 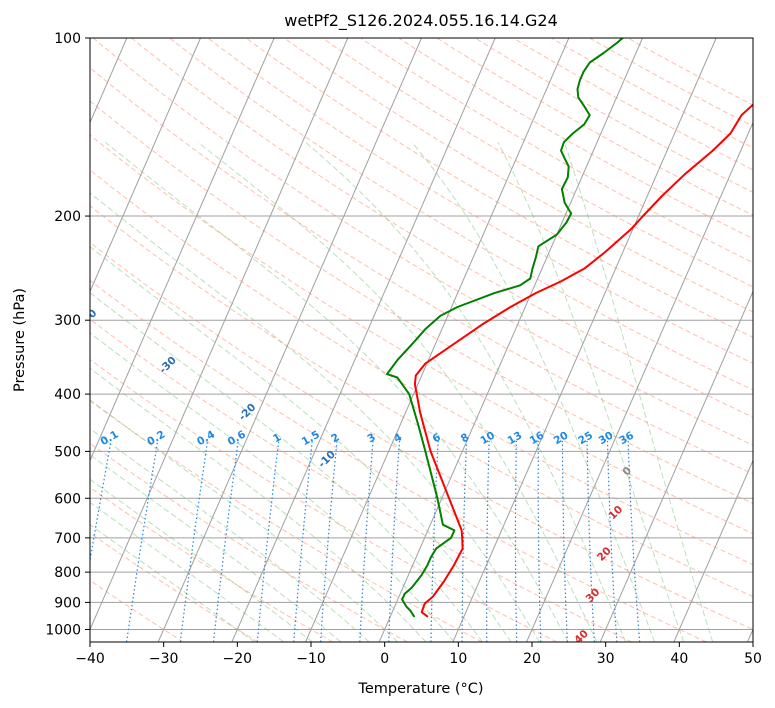 What do you see at coordinates (67, 217) in the screenshot?
I see `y-tick-label: 200` at bounding box center [67, 217].